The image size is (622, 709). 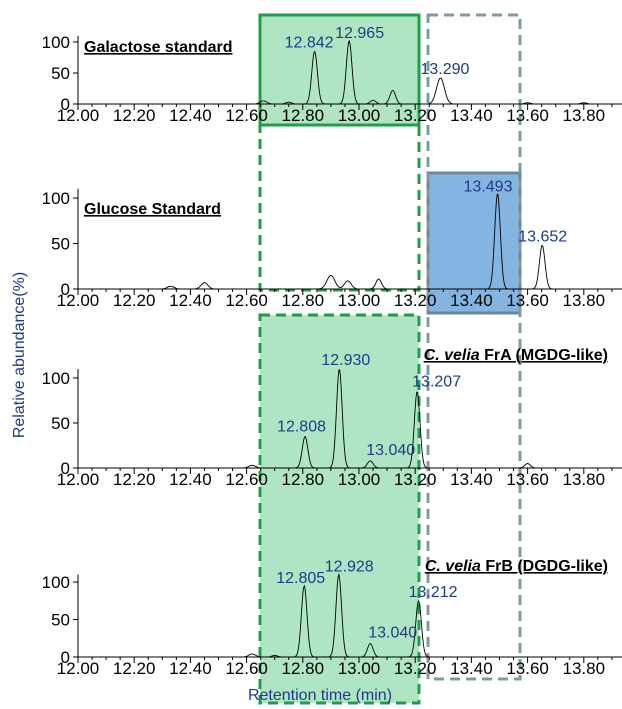 I want to click on y-axis-label: Relative abundance(%), so click(x=19, y=355).